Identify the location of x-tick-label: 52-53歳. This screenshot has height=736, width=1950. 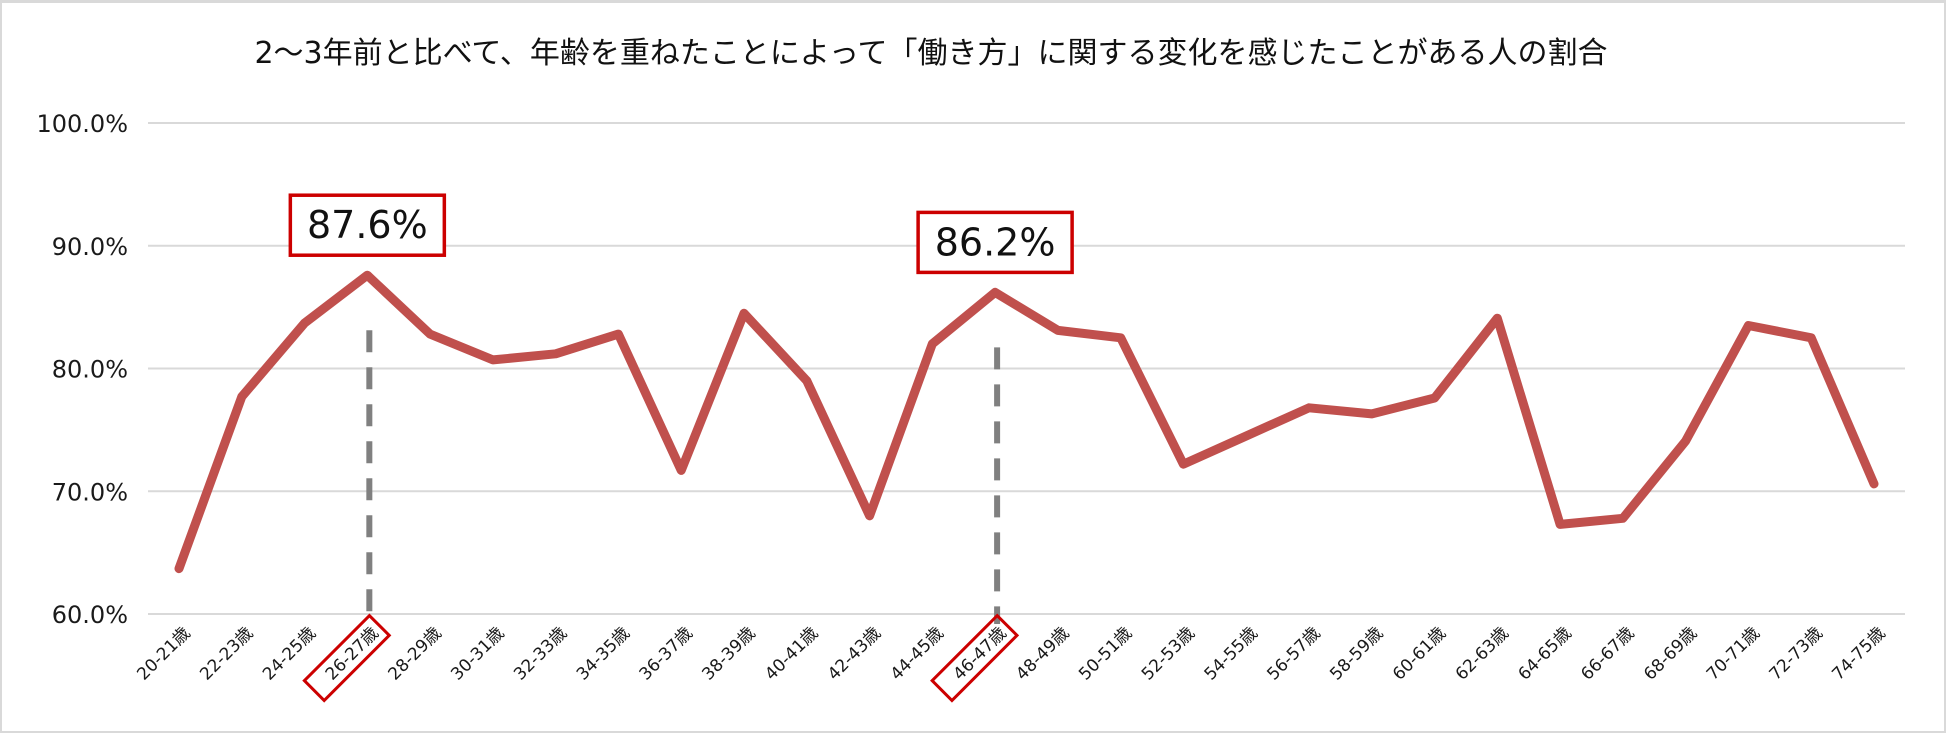
(1168, 653).